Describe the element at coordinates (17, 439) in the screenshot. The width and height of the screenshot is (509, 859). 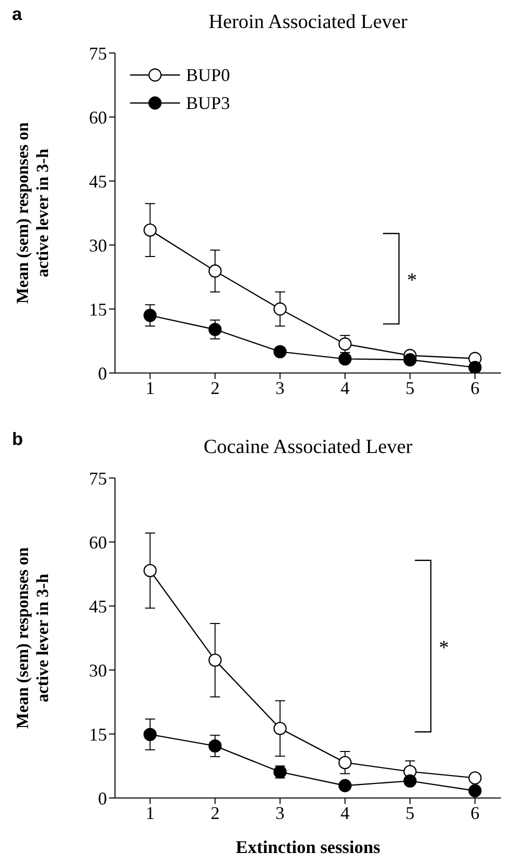
I see `text: b` at that location.